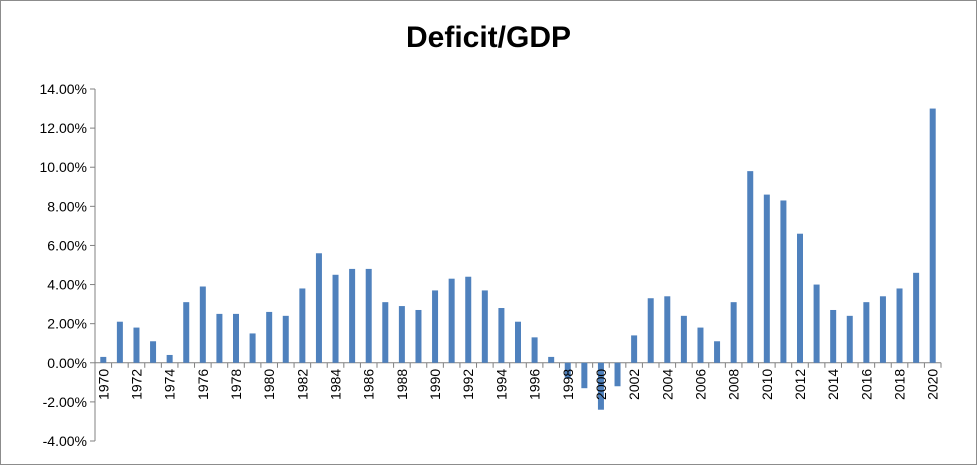 This screenshot has width=977, height=465. I want to click on bar-1974, so click(169, 358).